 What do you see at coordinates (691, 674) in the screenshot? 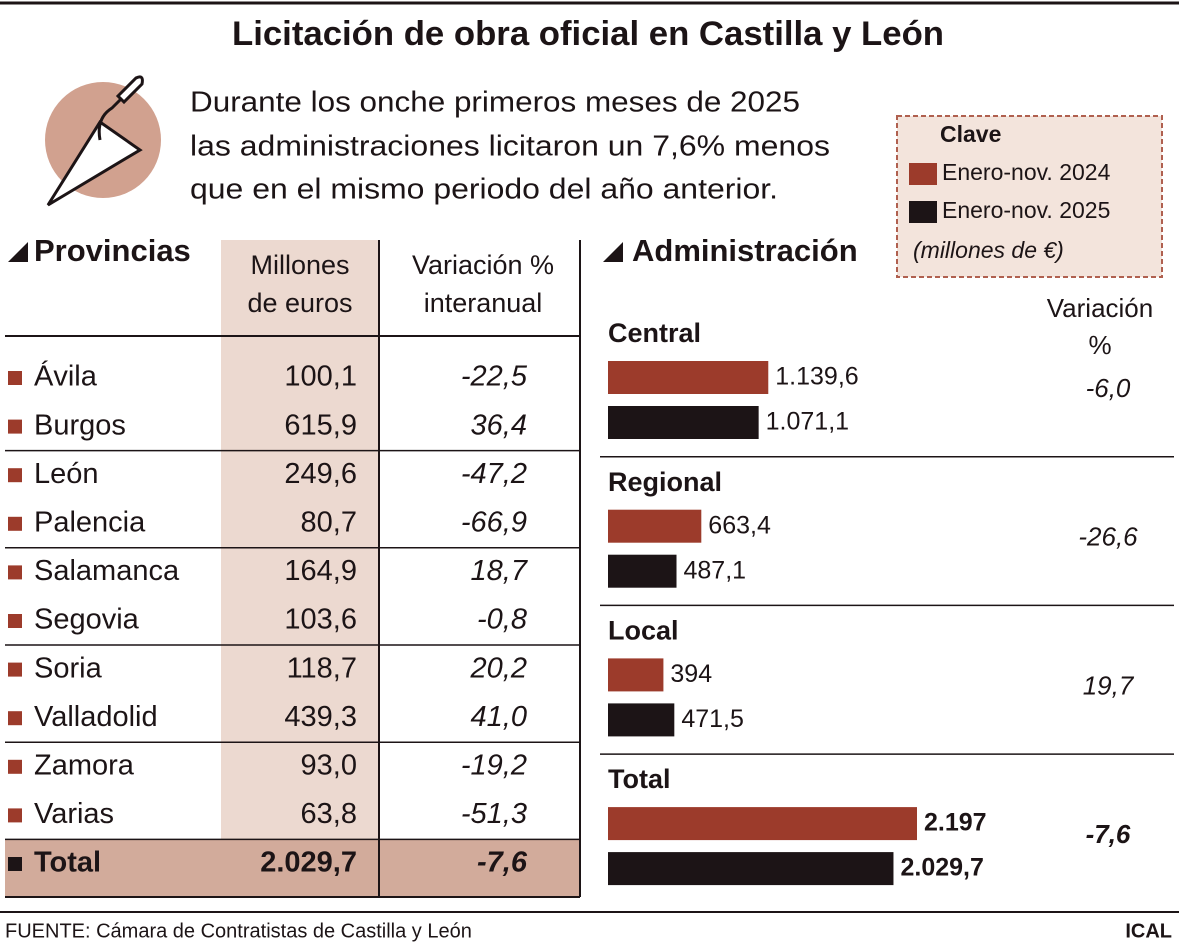
I see `value-label: 394` at bounding box center [691, 674].